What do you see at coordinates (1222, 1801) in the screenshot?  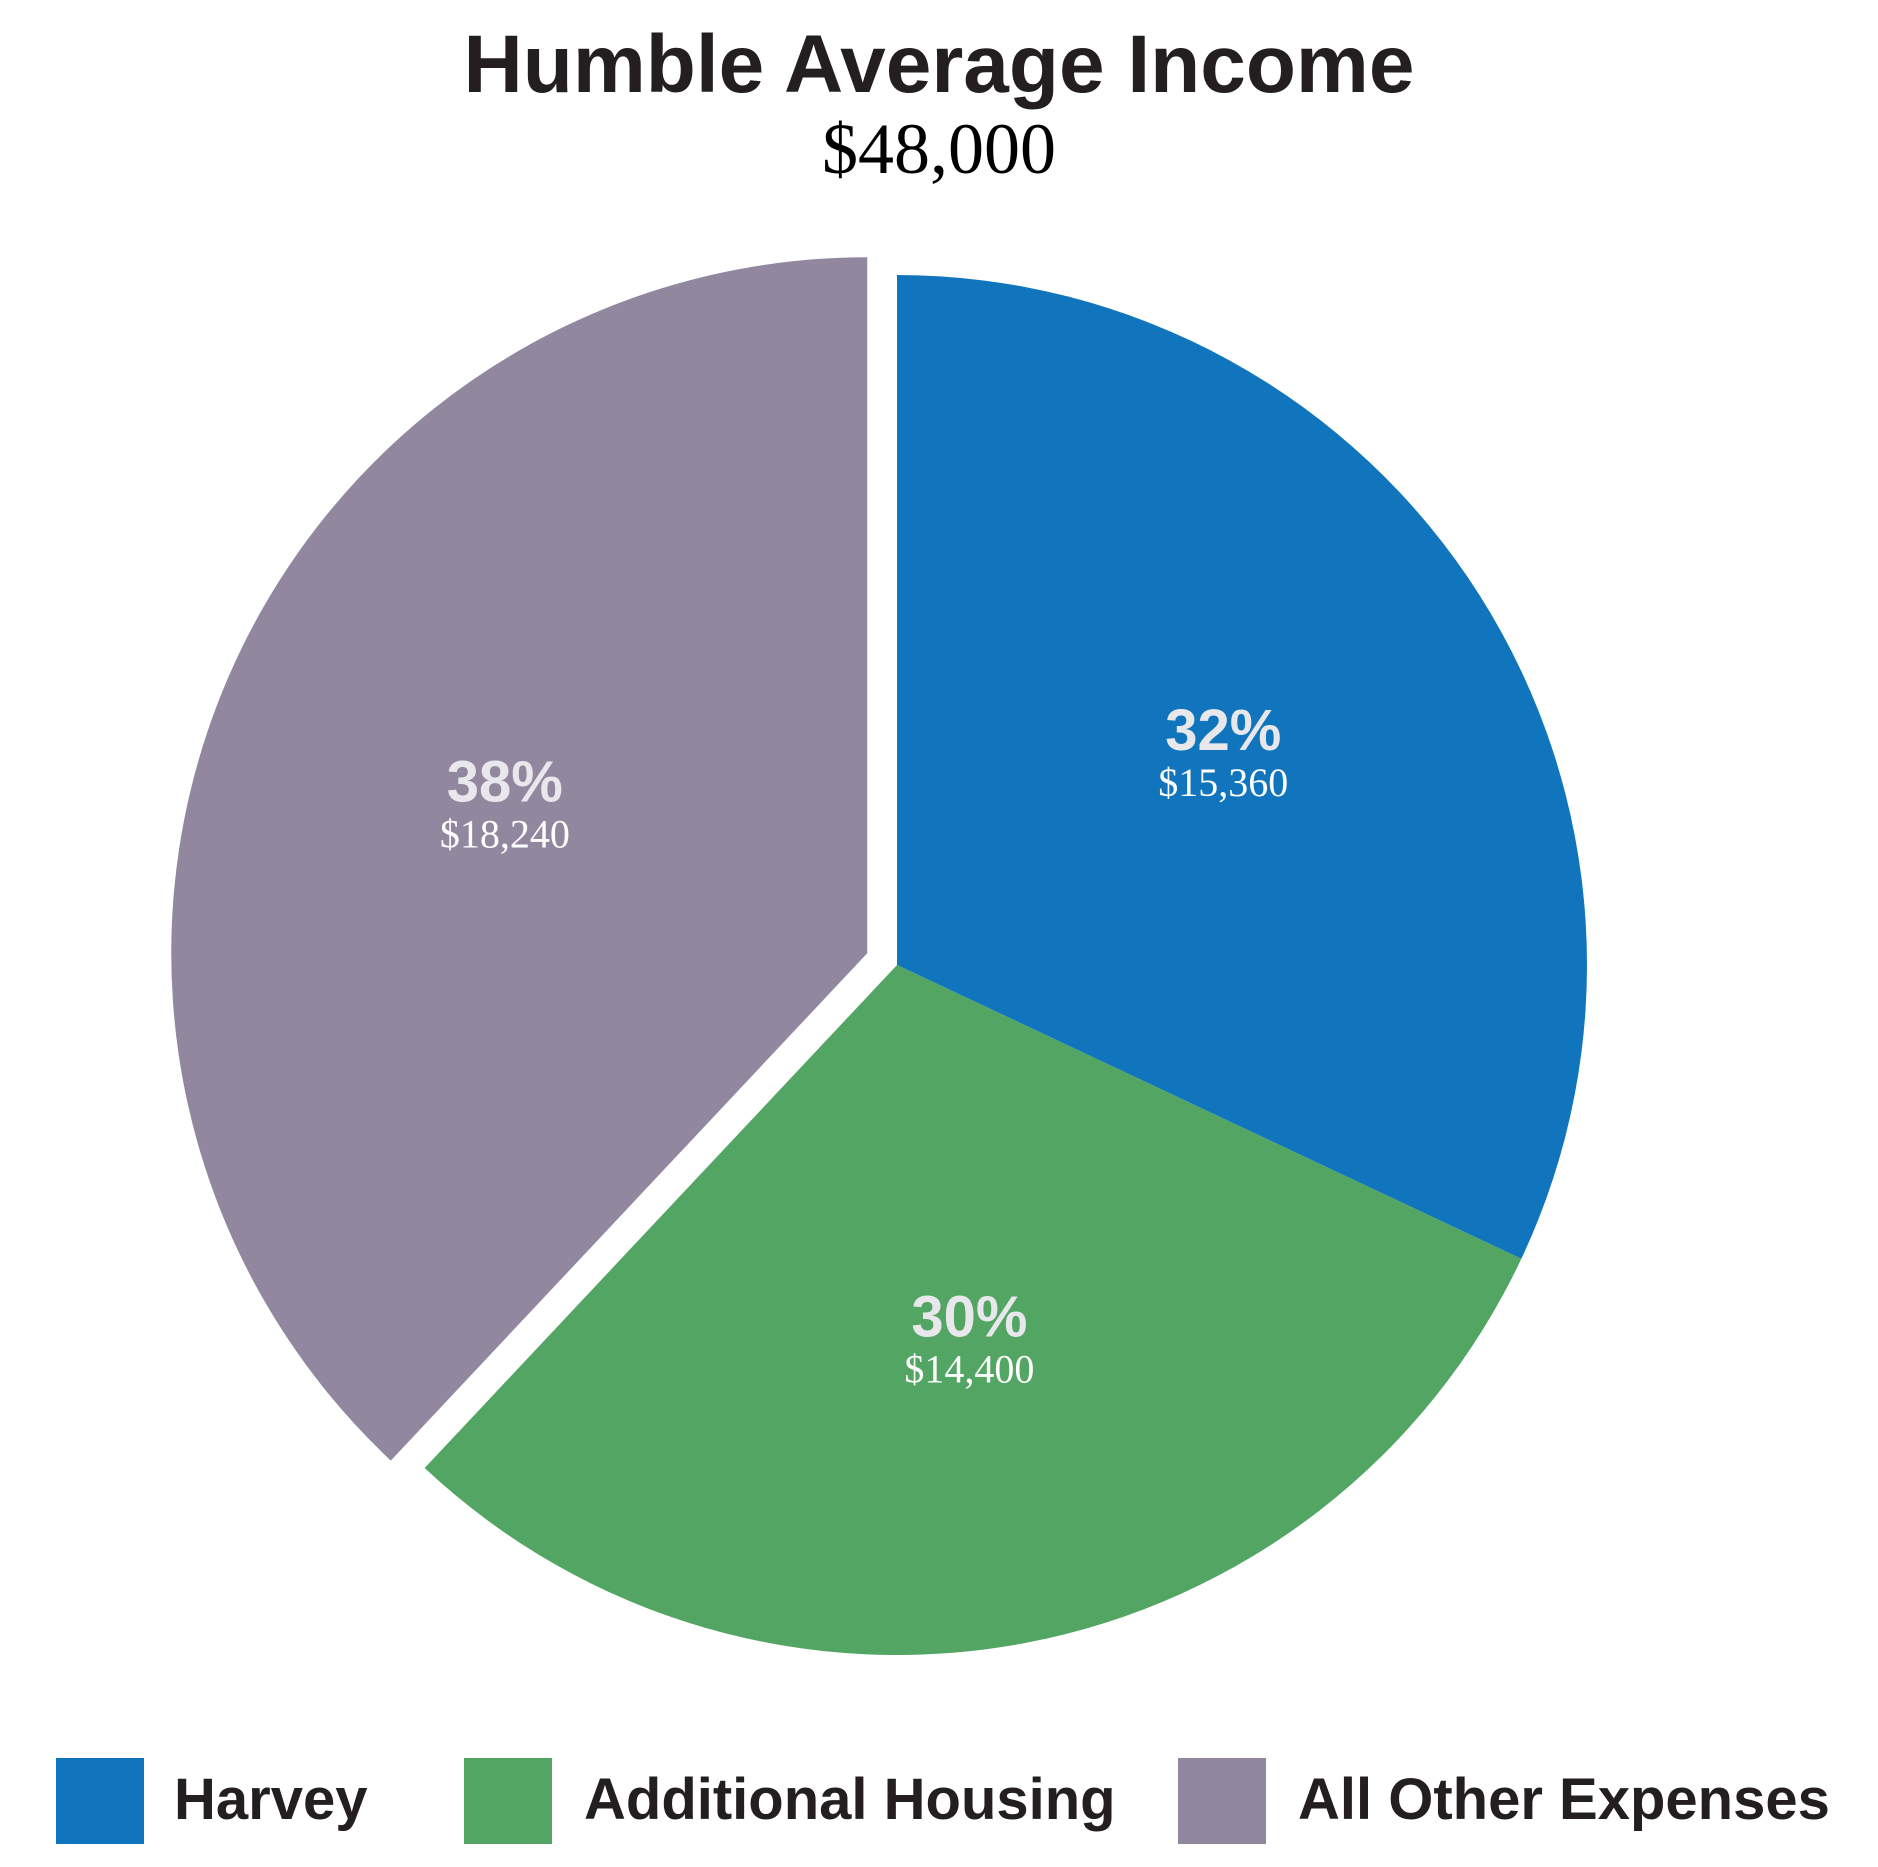 I see `legend-swatch-all-other-expenses` at bounding box center [1222, 1801].